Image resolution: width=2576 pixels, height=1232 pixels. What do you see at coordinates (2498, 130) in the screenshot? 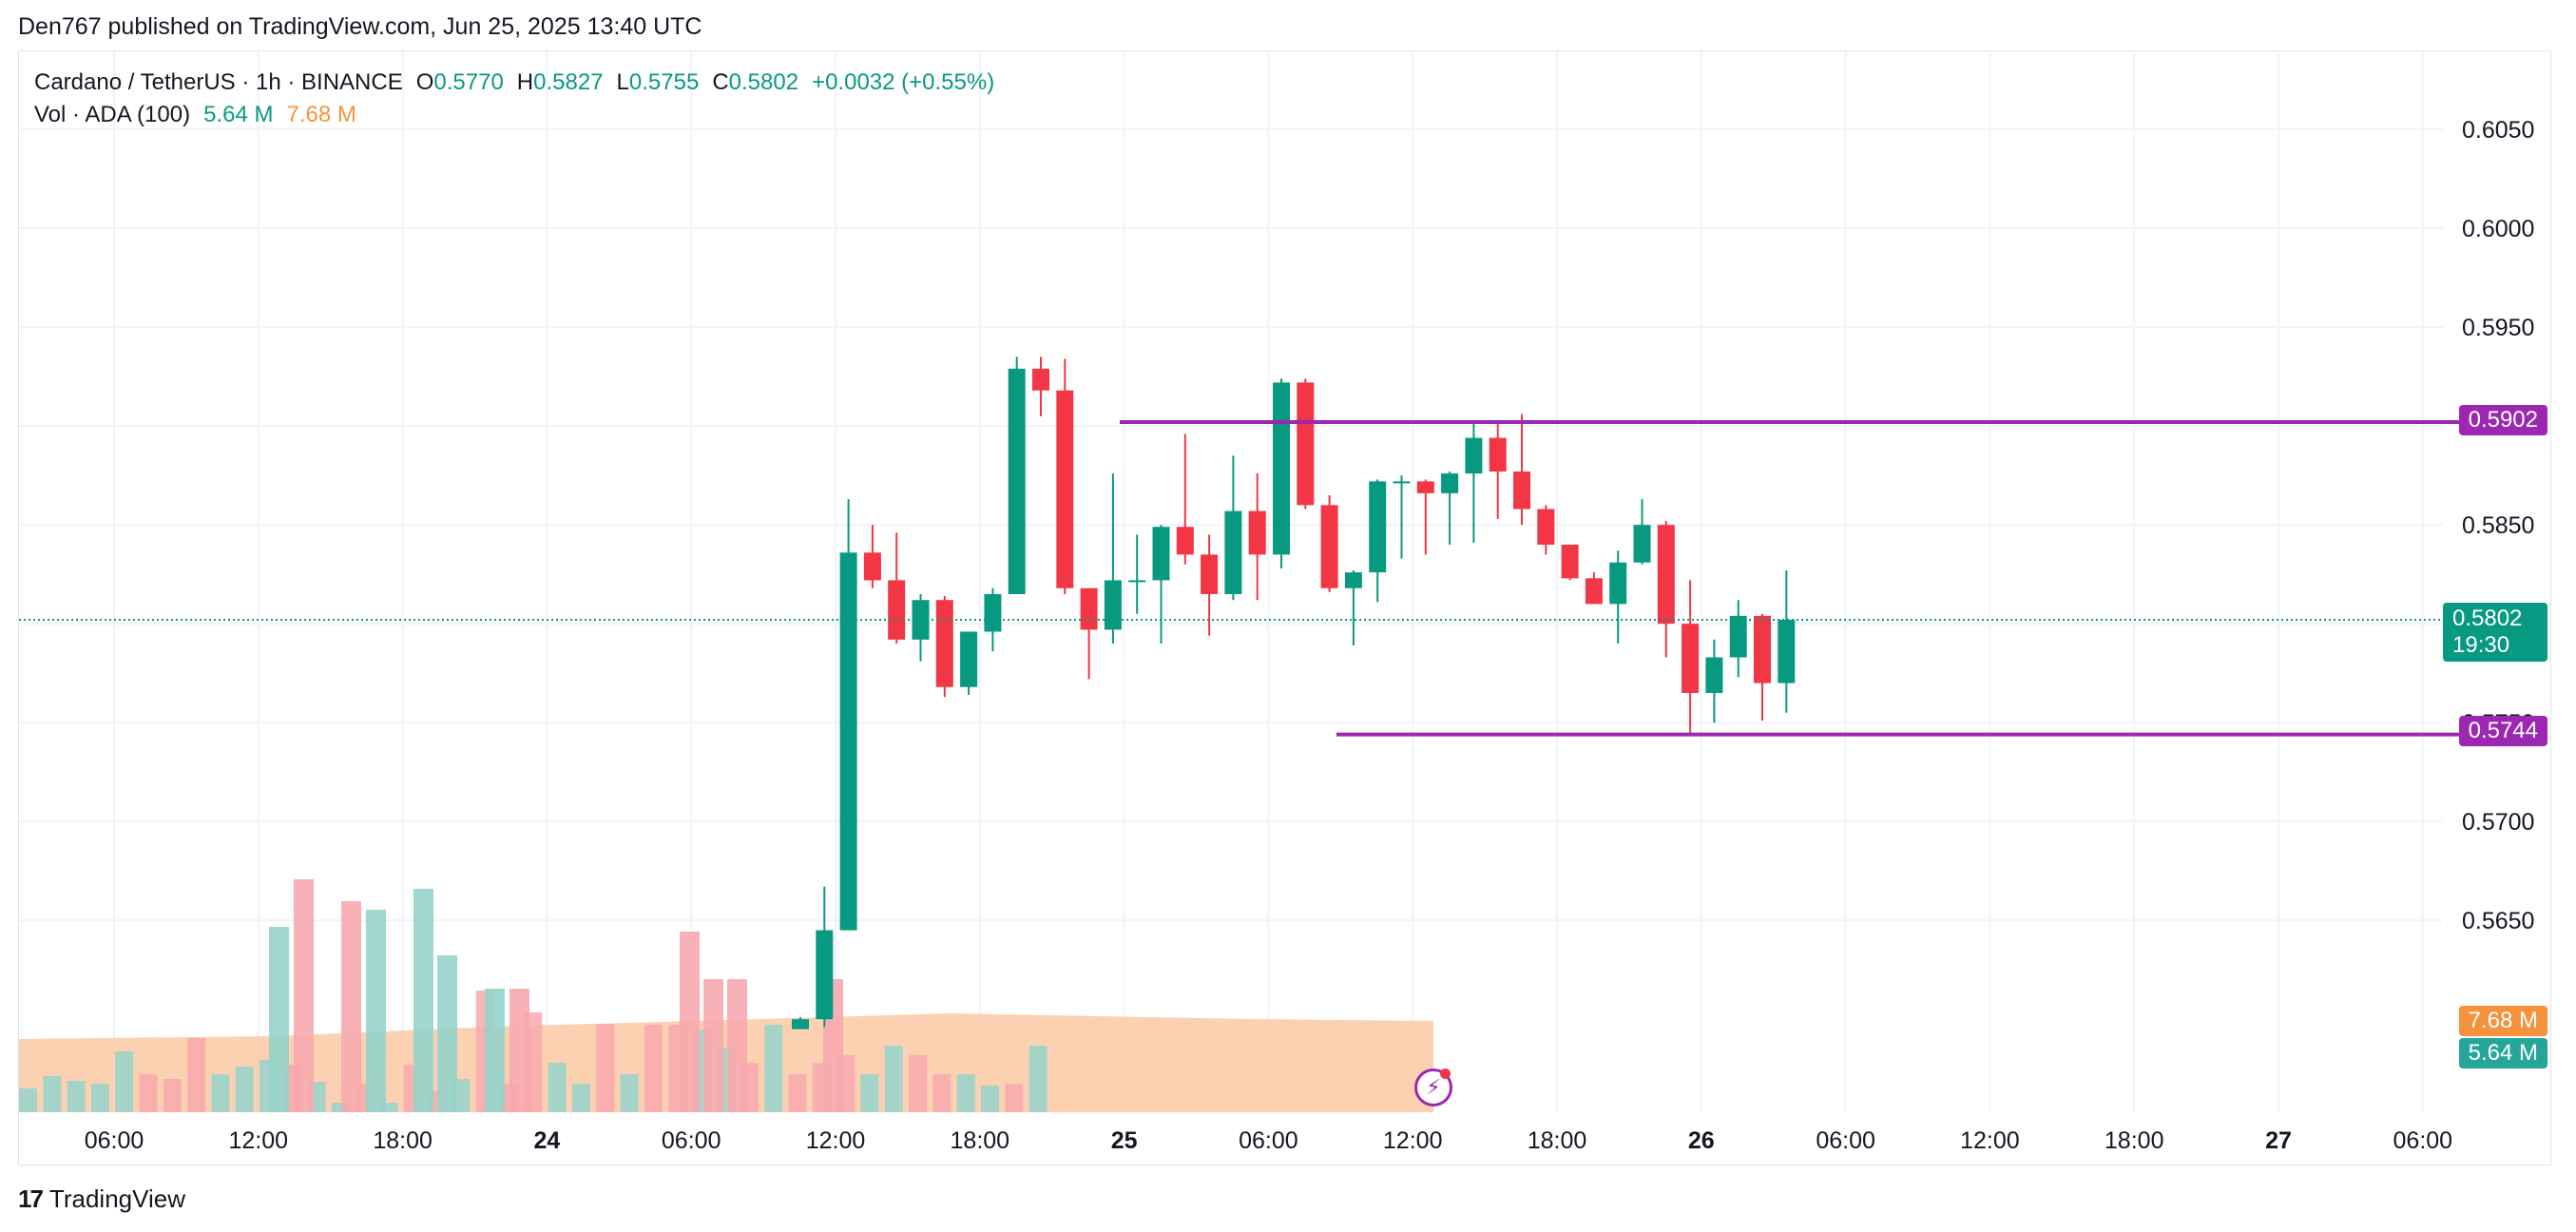
I see `y-tick-label: 0.6050` at bounding box center [2498, 130].